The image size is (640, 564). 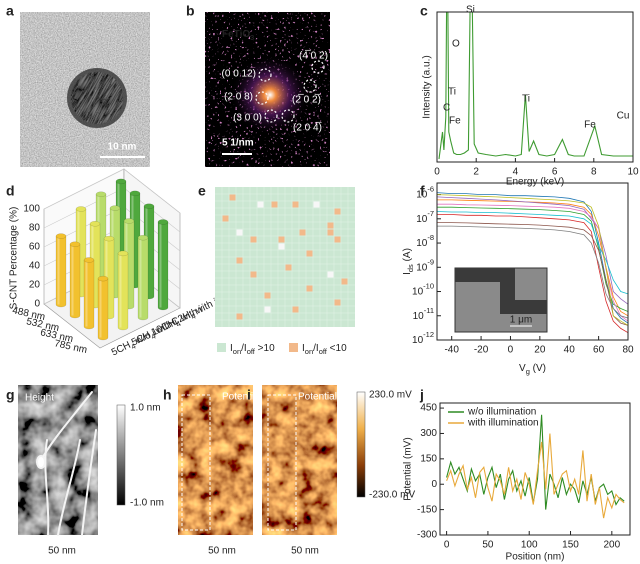 What do you see at coordinates (337, 348) in the screenshot?
I see `text-run: <10` at bounding box center [337, 348].